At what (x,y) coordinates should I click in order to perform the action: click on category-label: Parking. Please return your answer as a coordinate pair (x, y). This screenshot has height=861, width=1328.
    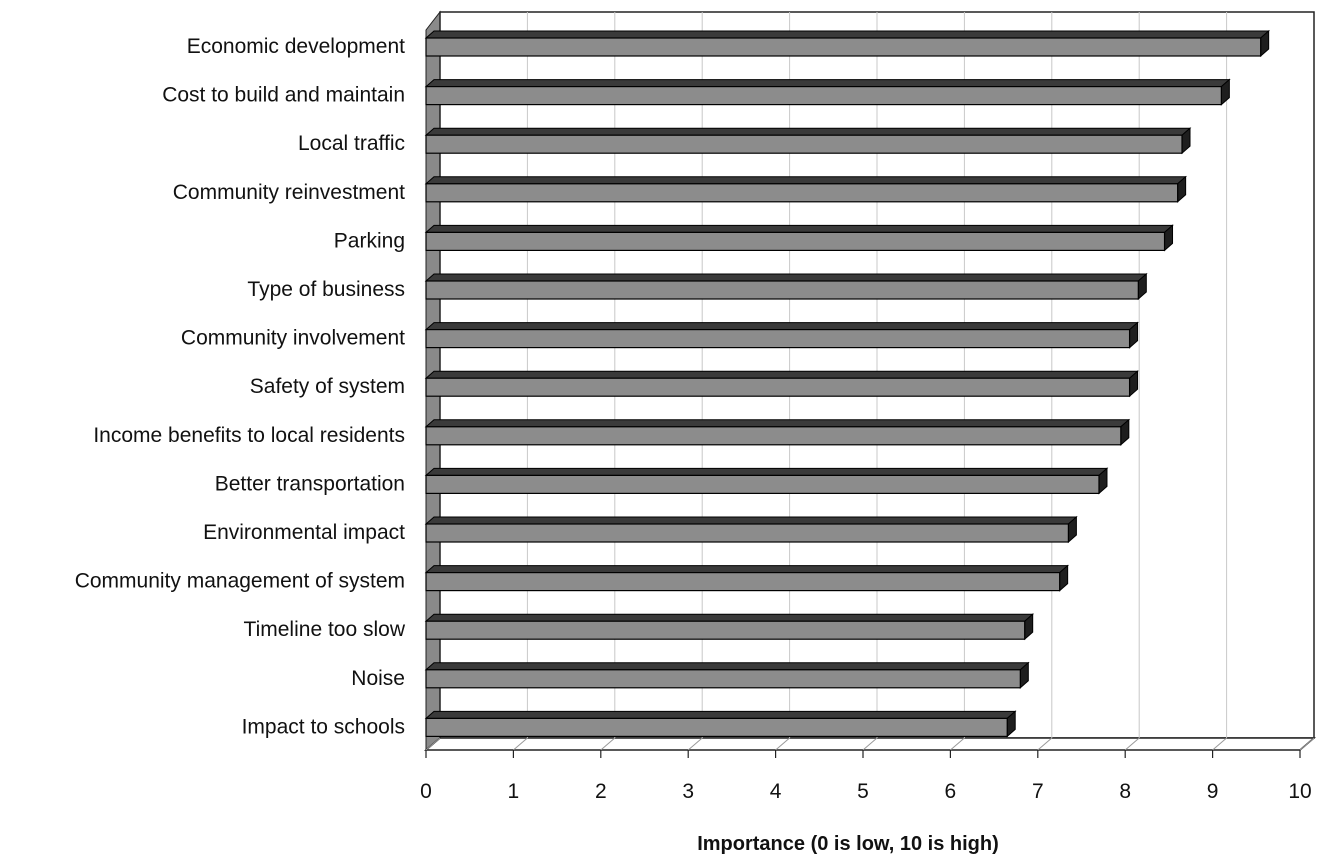
    Looking at the image, I should click on (369, 240).